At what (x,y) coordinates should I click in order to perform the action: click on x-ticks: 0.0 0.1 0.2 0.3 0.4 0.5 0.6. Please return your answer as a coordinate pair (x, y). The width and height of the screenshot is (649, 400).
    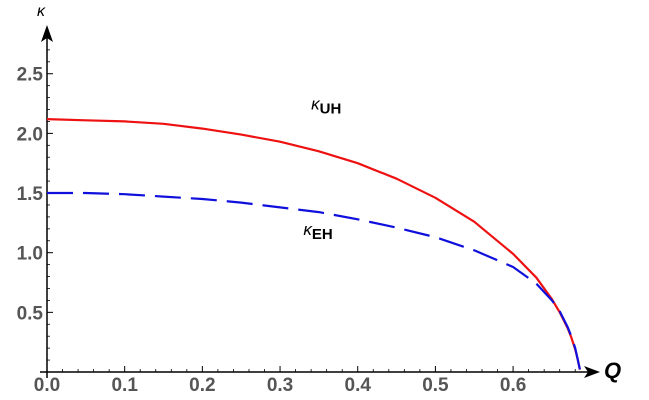
    Looking at the image, I should click on (305, 381).